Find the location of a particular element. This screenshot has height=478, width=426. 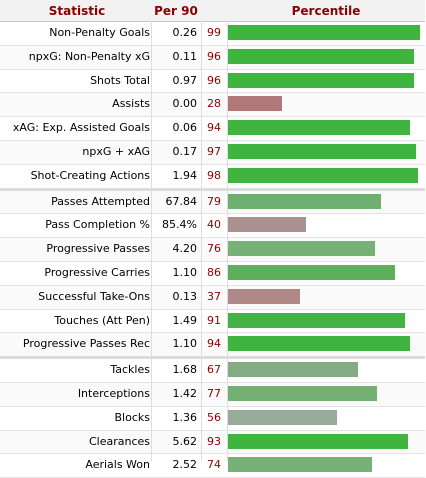

percentile-value: 77 is located at coordinates (214, 393).